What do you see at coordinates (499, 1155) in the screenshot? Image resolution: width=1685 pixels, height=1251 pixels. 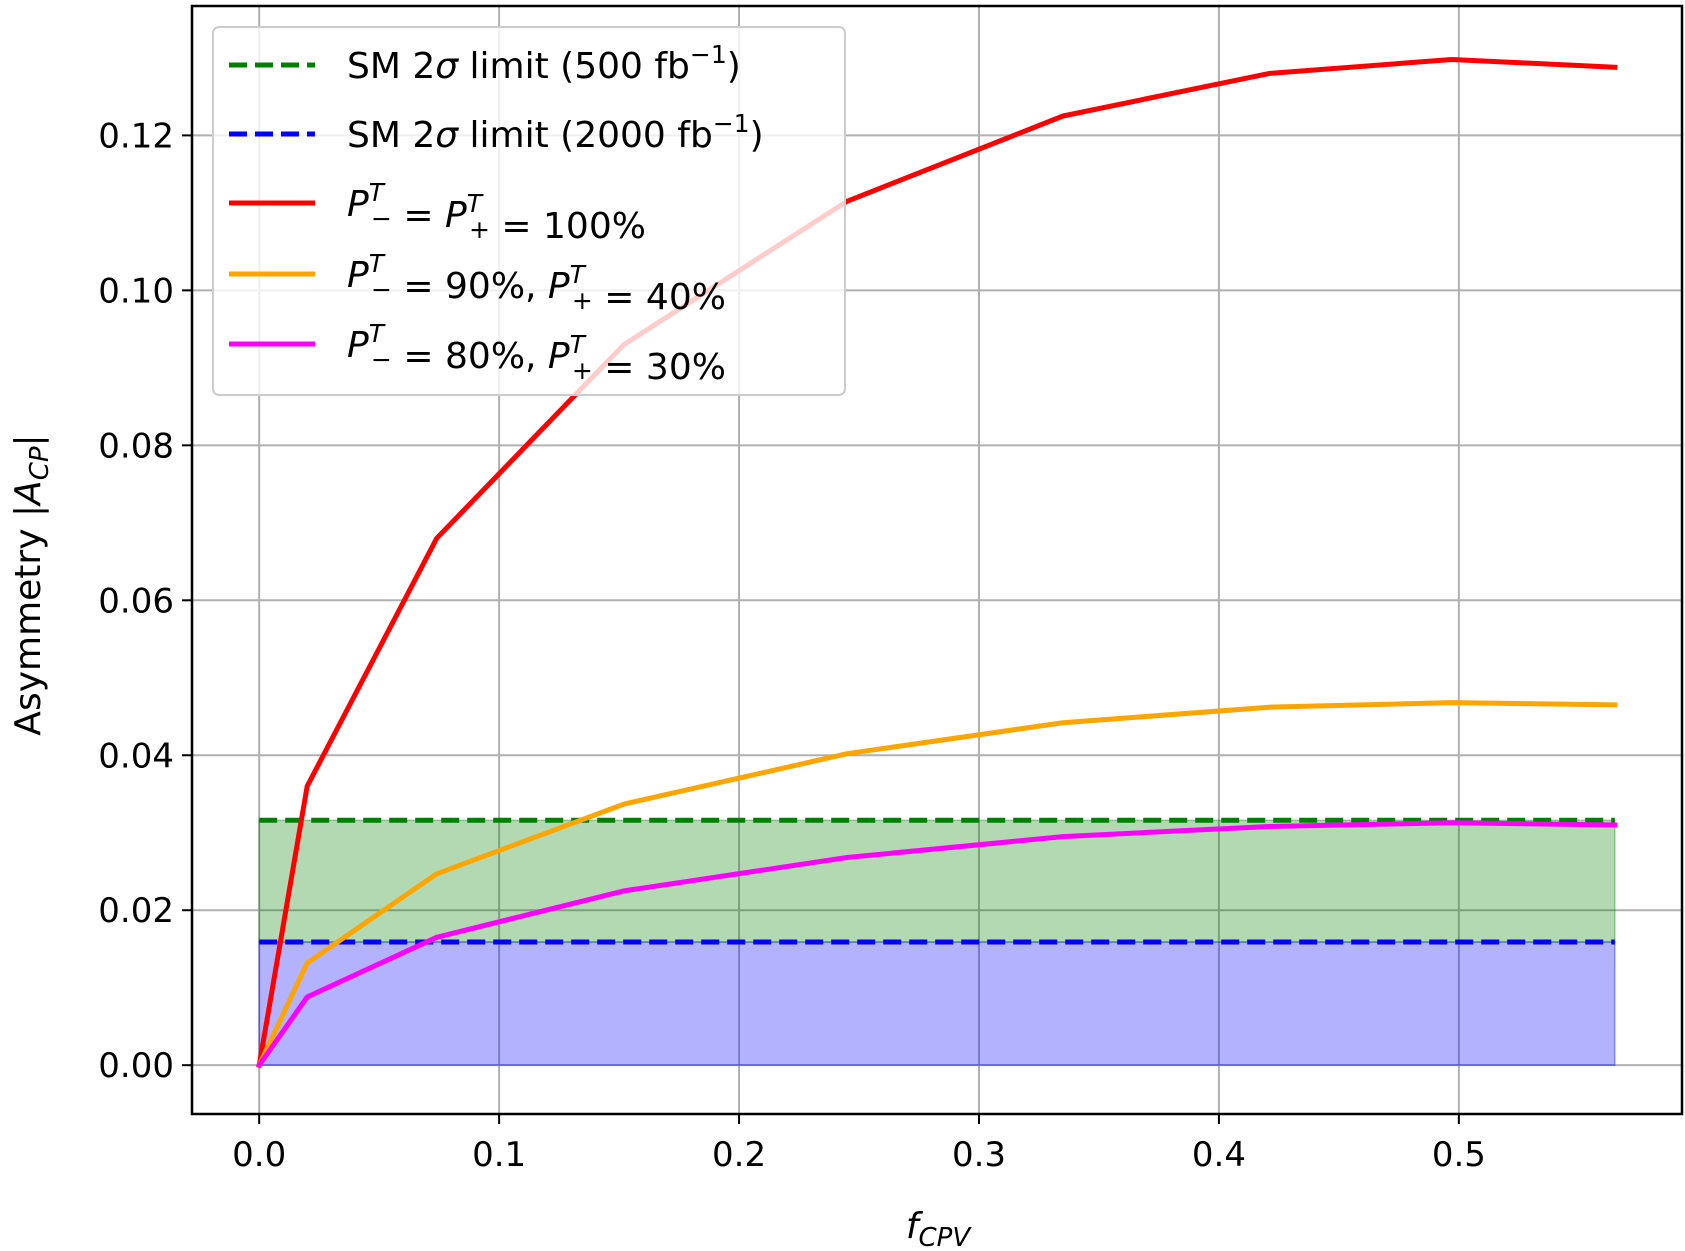 I see `x-tick-label: 0.1` at bounding box center [499, 1155].